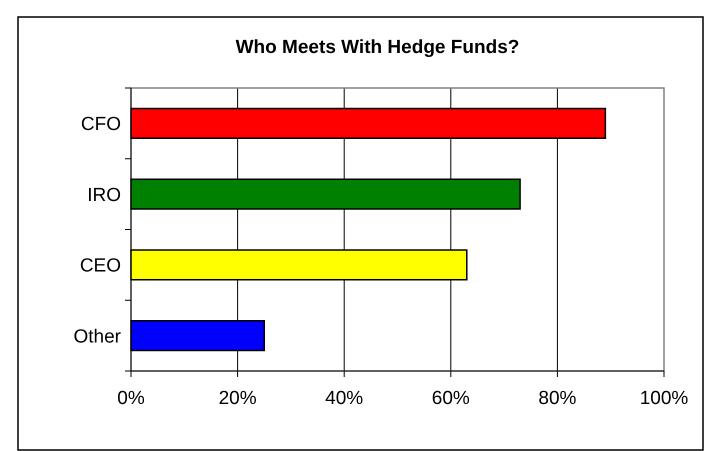  I want to click on x-tick-label: 100%, so click(664, 398).